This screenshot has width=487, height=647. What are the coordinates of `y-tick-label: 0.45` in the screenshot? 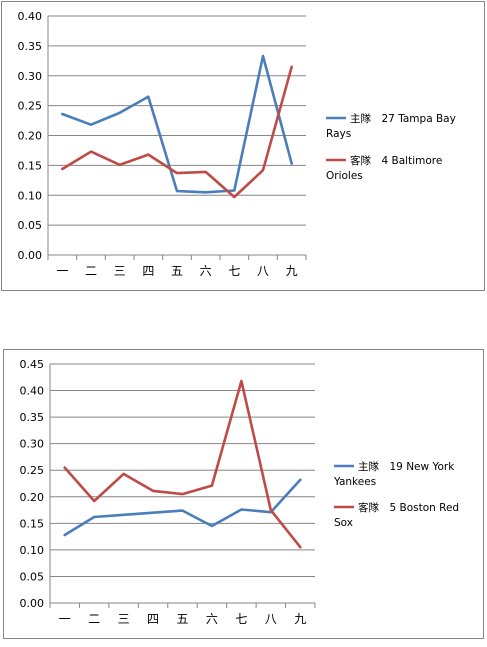 It's located at (32, 364).